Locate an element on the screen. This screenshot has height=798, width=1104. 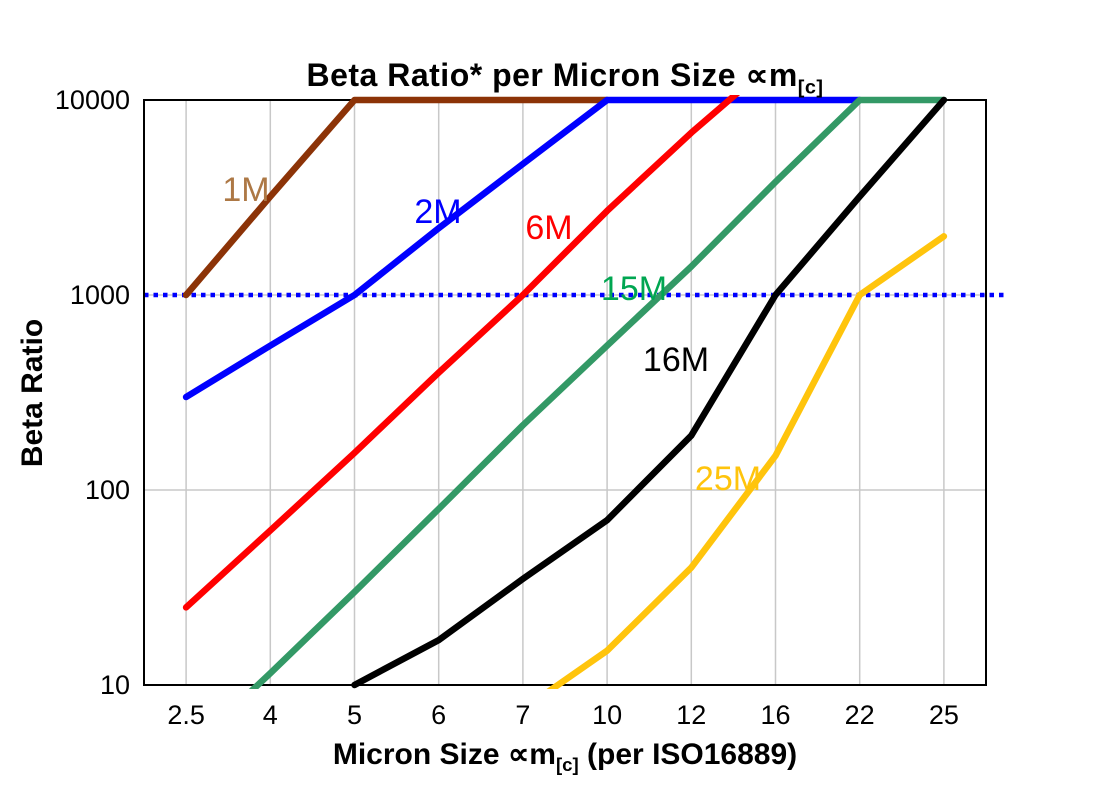
x-tick-label-10: 10 is located at coordinates (607, 715).